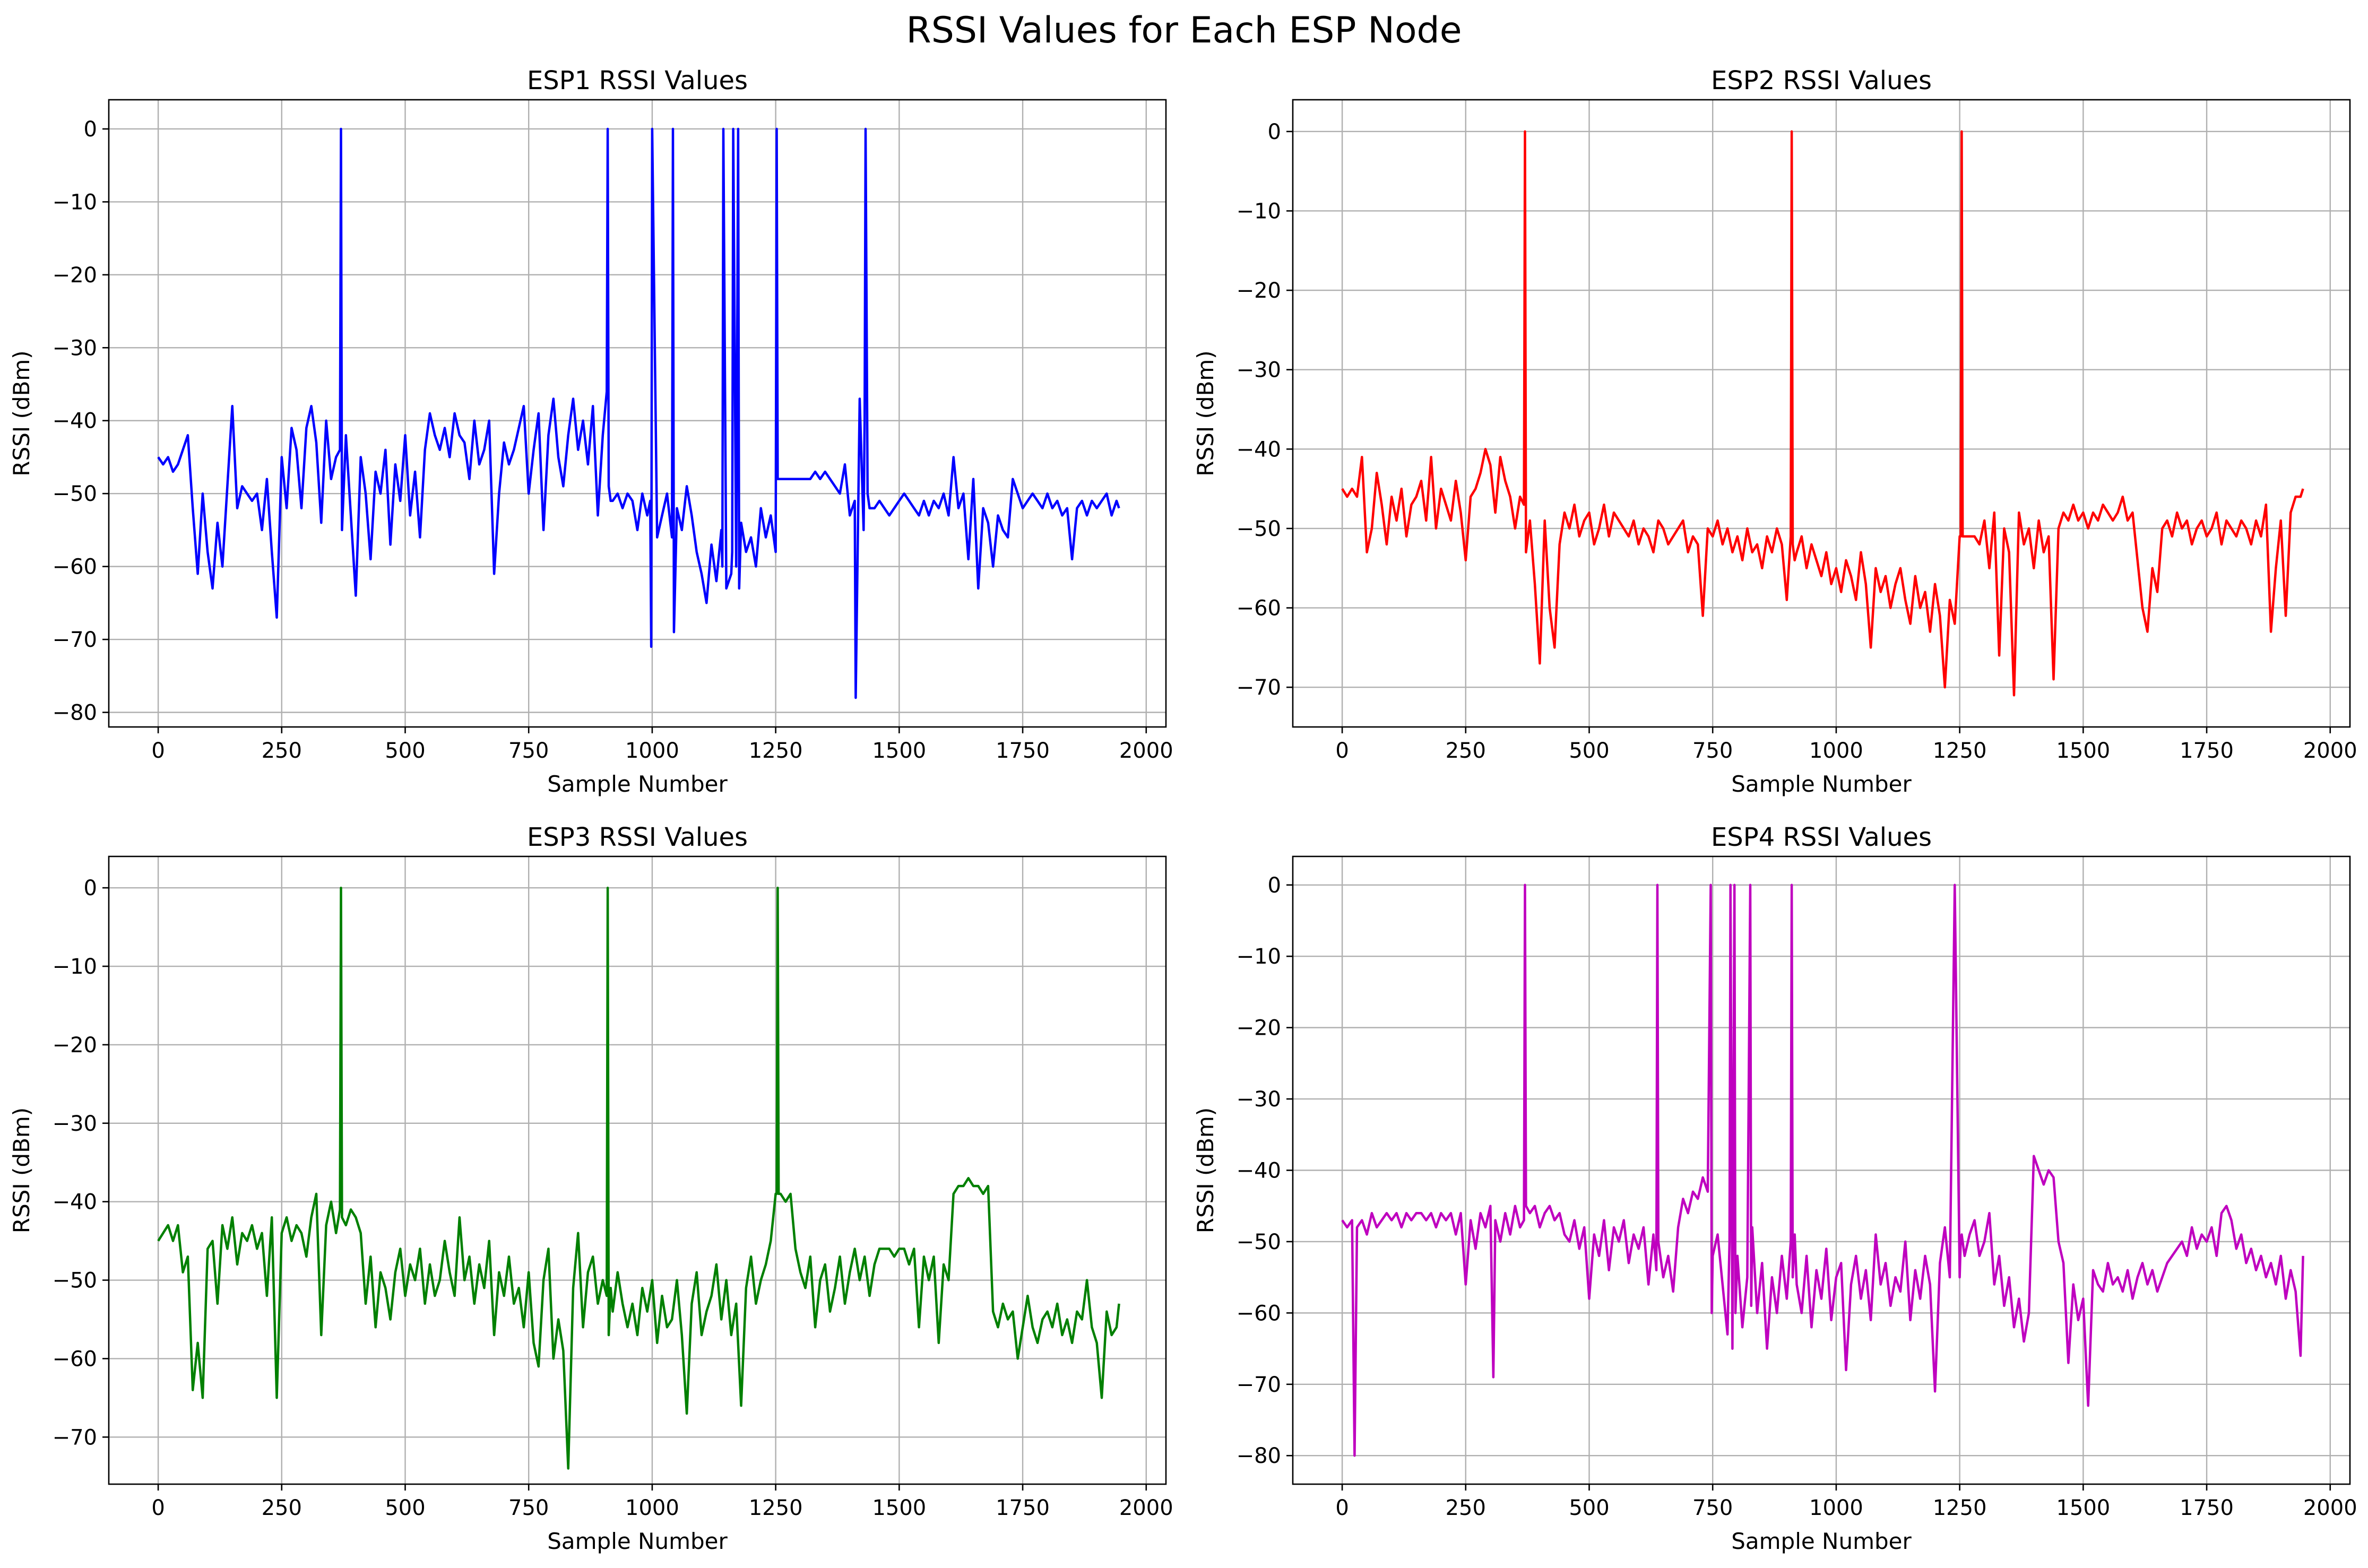  What do you see at coordinates (1821, 81) in the screenshot?
I see `subplot-title: ESP2 RSSI Values` at bounding box center [1821, 81].